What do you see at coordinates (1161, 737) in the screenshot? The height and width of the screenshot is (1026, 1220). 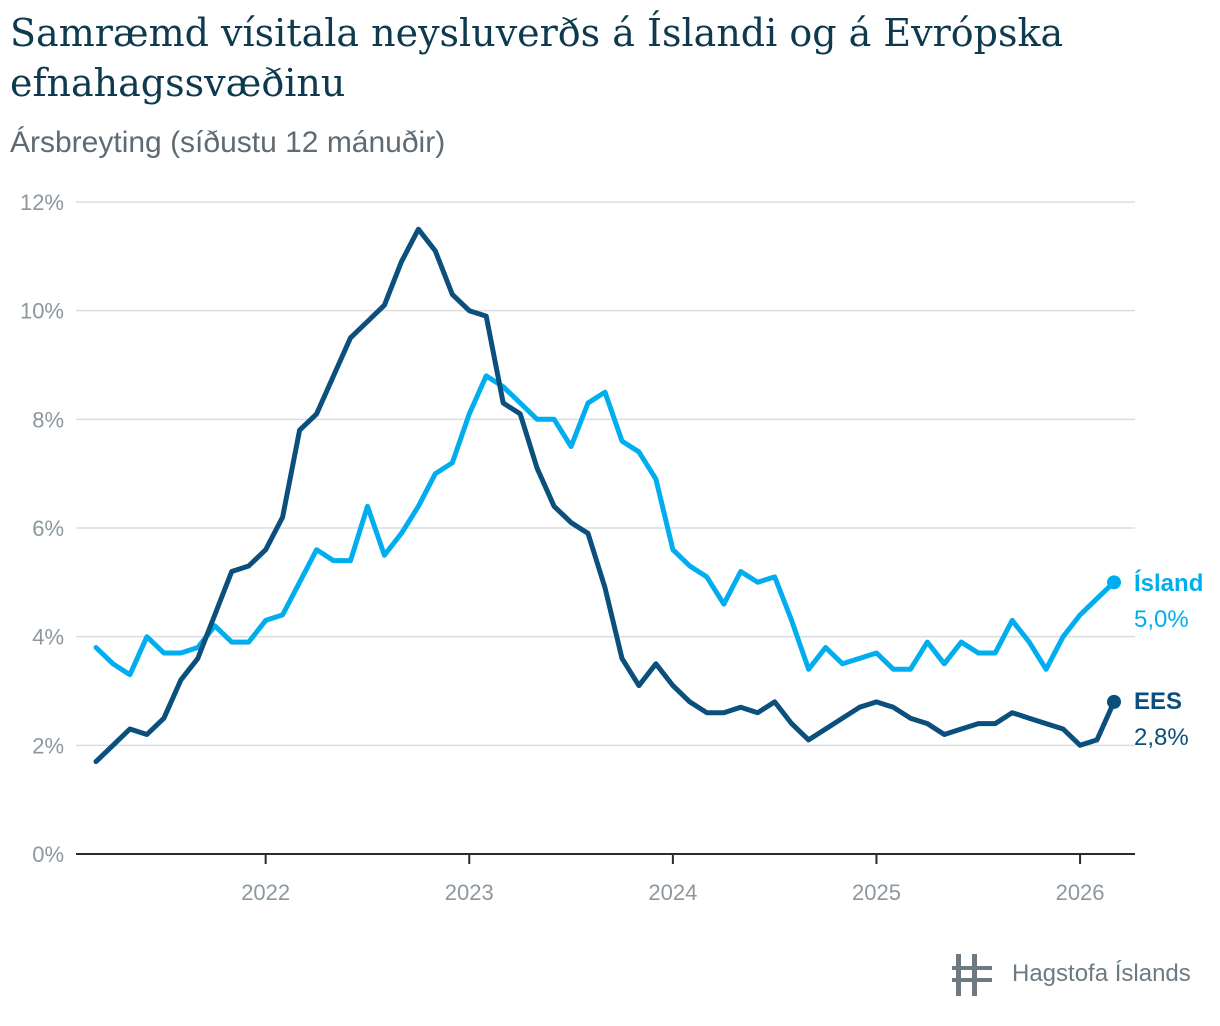 I see `series-value-label: 2,8%` at bounding box center [1161, 737].